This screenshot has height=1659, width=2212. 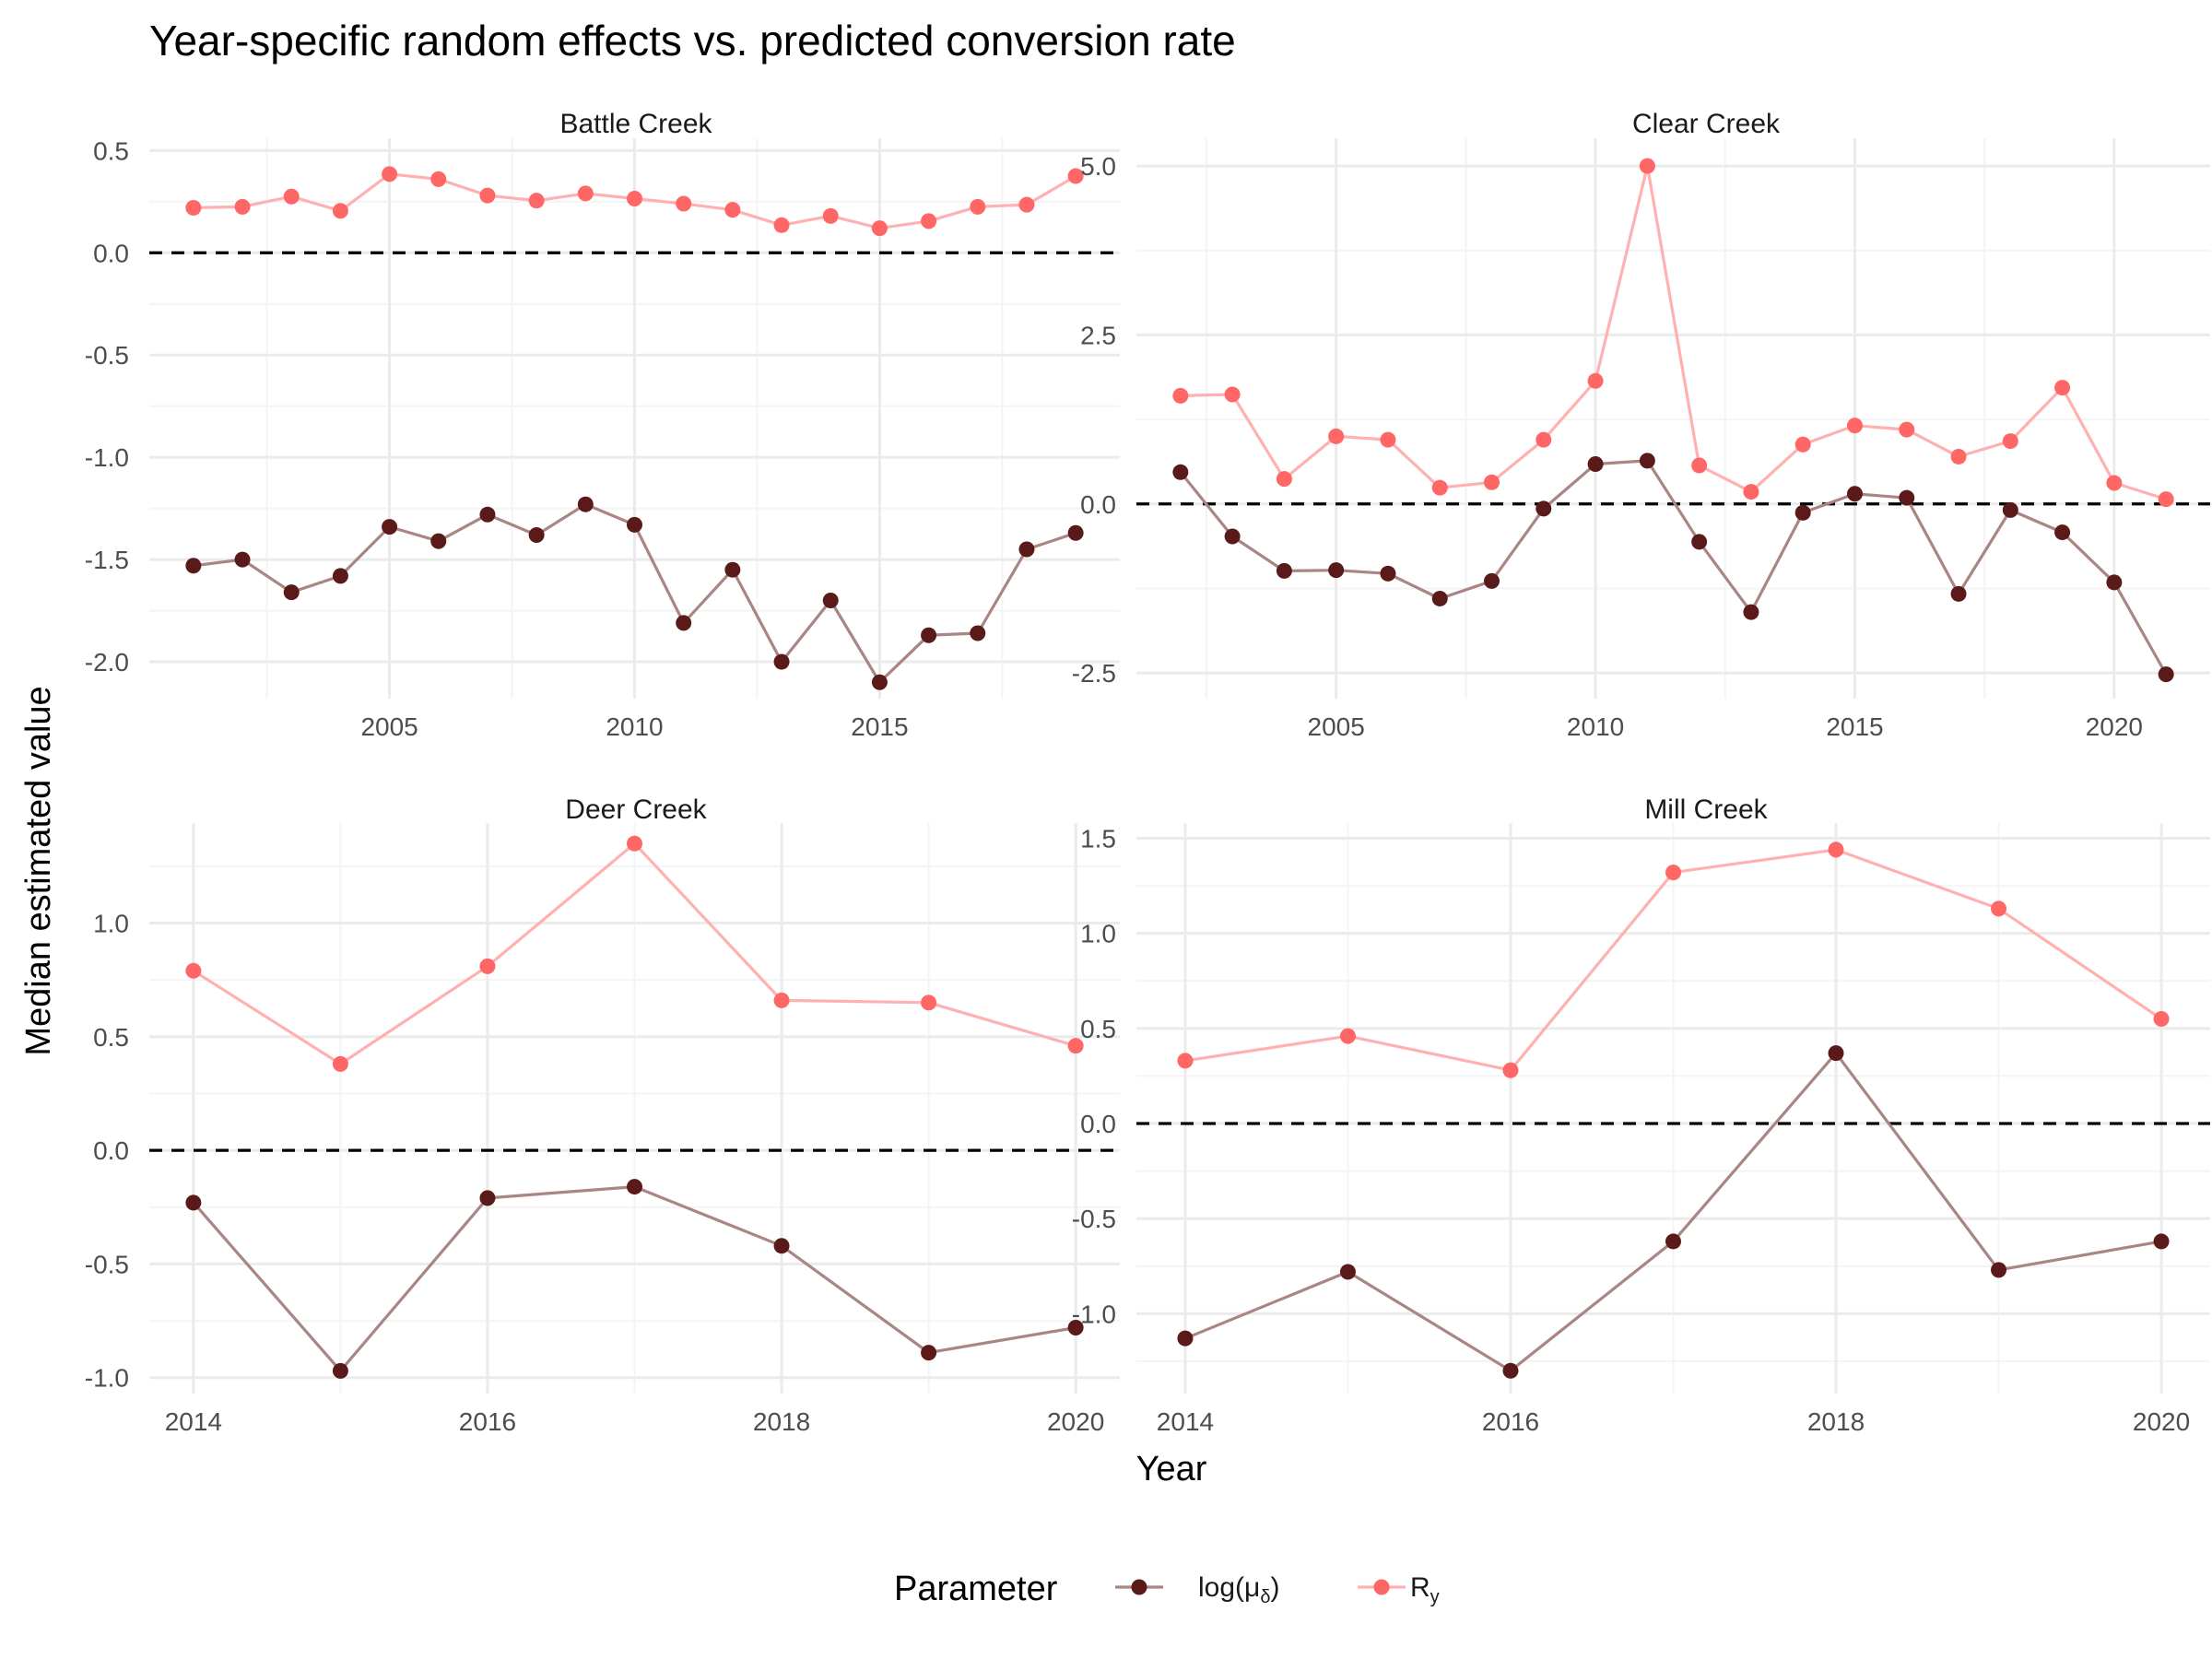 I want to click on panel-title: Clear Creek, so click(x=1706, y=124).